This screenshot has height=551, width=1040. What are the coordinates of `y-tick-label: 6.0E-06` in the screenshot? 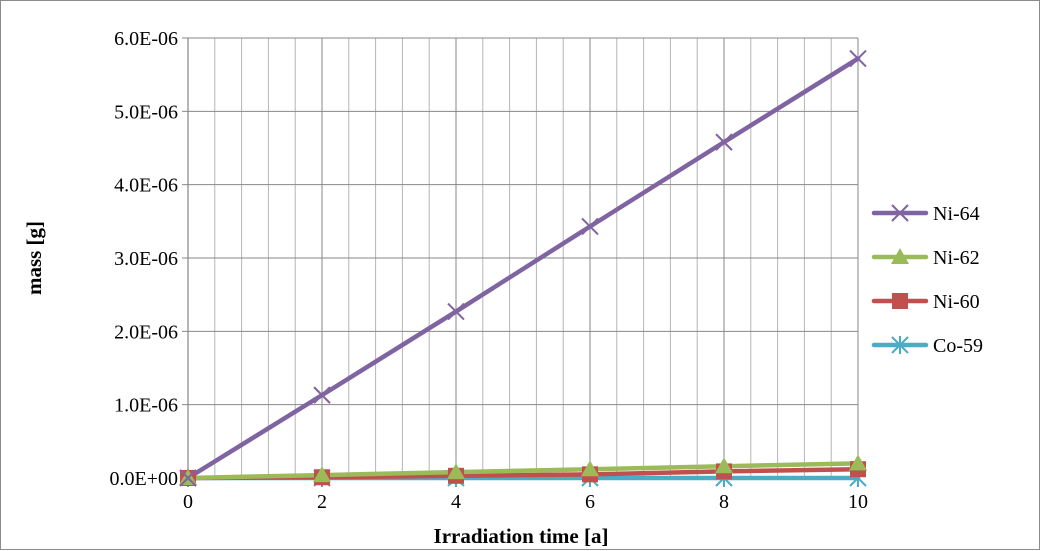 It's located at (146, 39).